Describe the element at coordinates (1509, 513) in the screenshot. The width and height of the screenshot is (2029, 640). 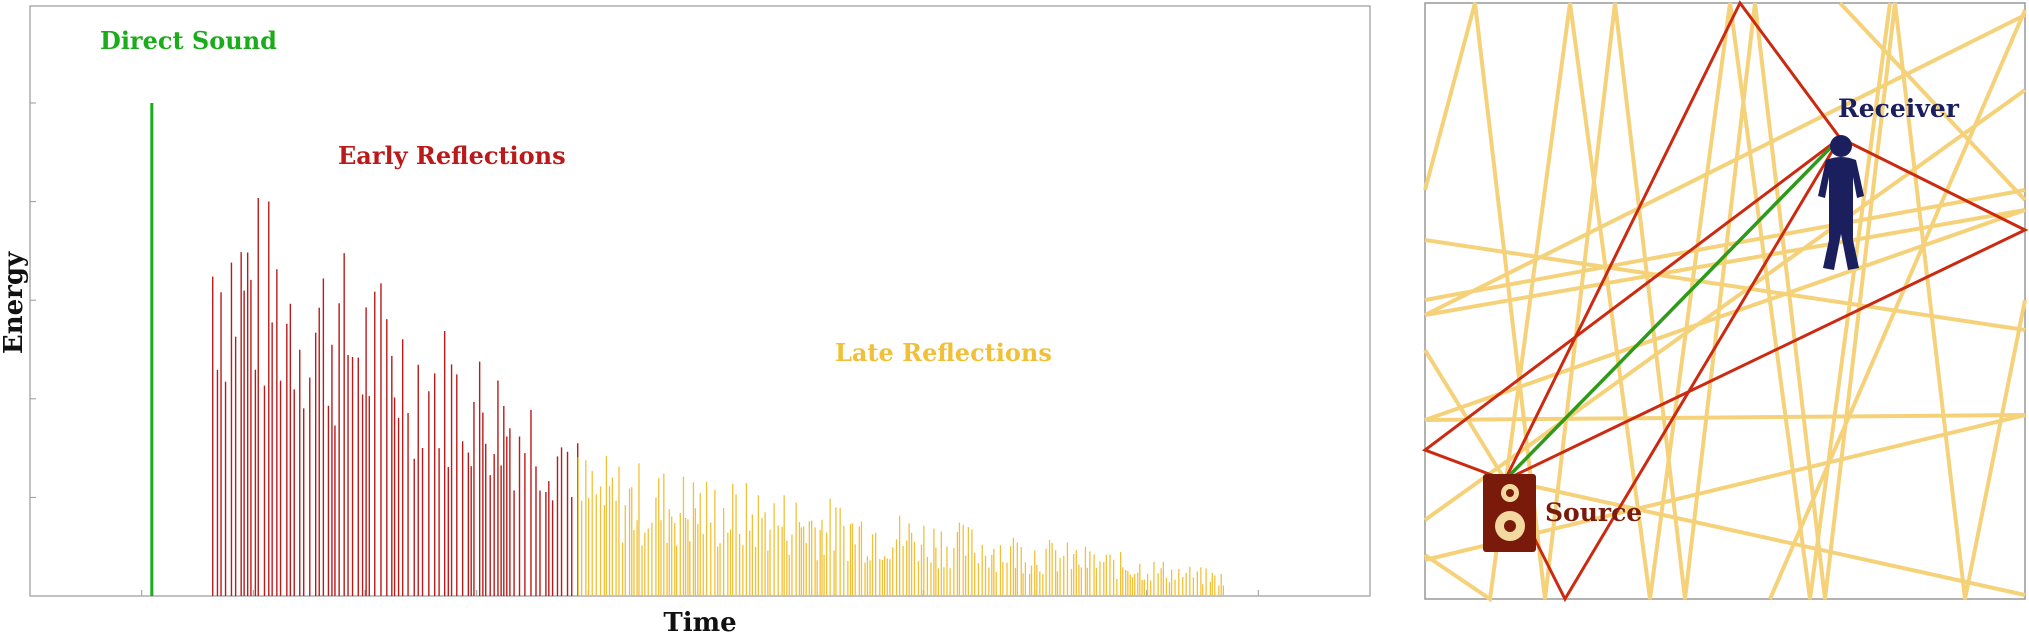
I see `source-speaker-icon` at that location.